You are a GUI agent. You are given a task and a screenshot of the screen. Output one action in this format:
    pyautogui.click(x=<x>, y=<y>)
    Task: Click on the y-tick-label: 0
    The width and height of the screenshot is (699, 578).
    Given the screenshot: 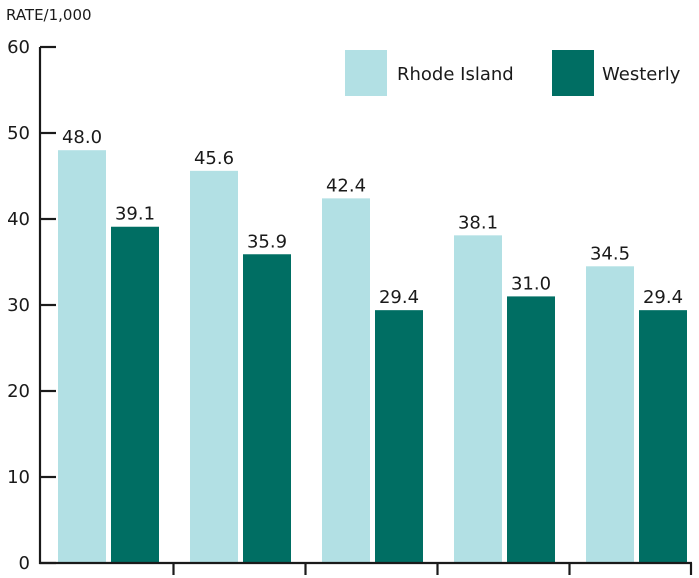 What is the action you would take?
    pyautogui.click(x=24, y=563)
    